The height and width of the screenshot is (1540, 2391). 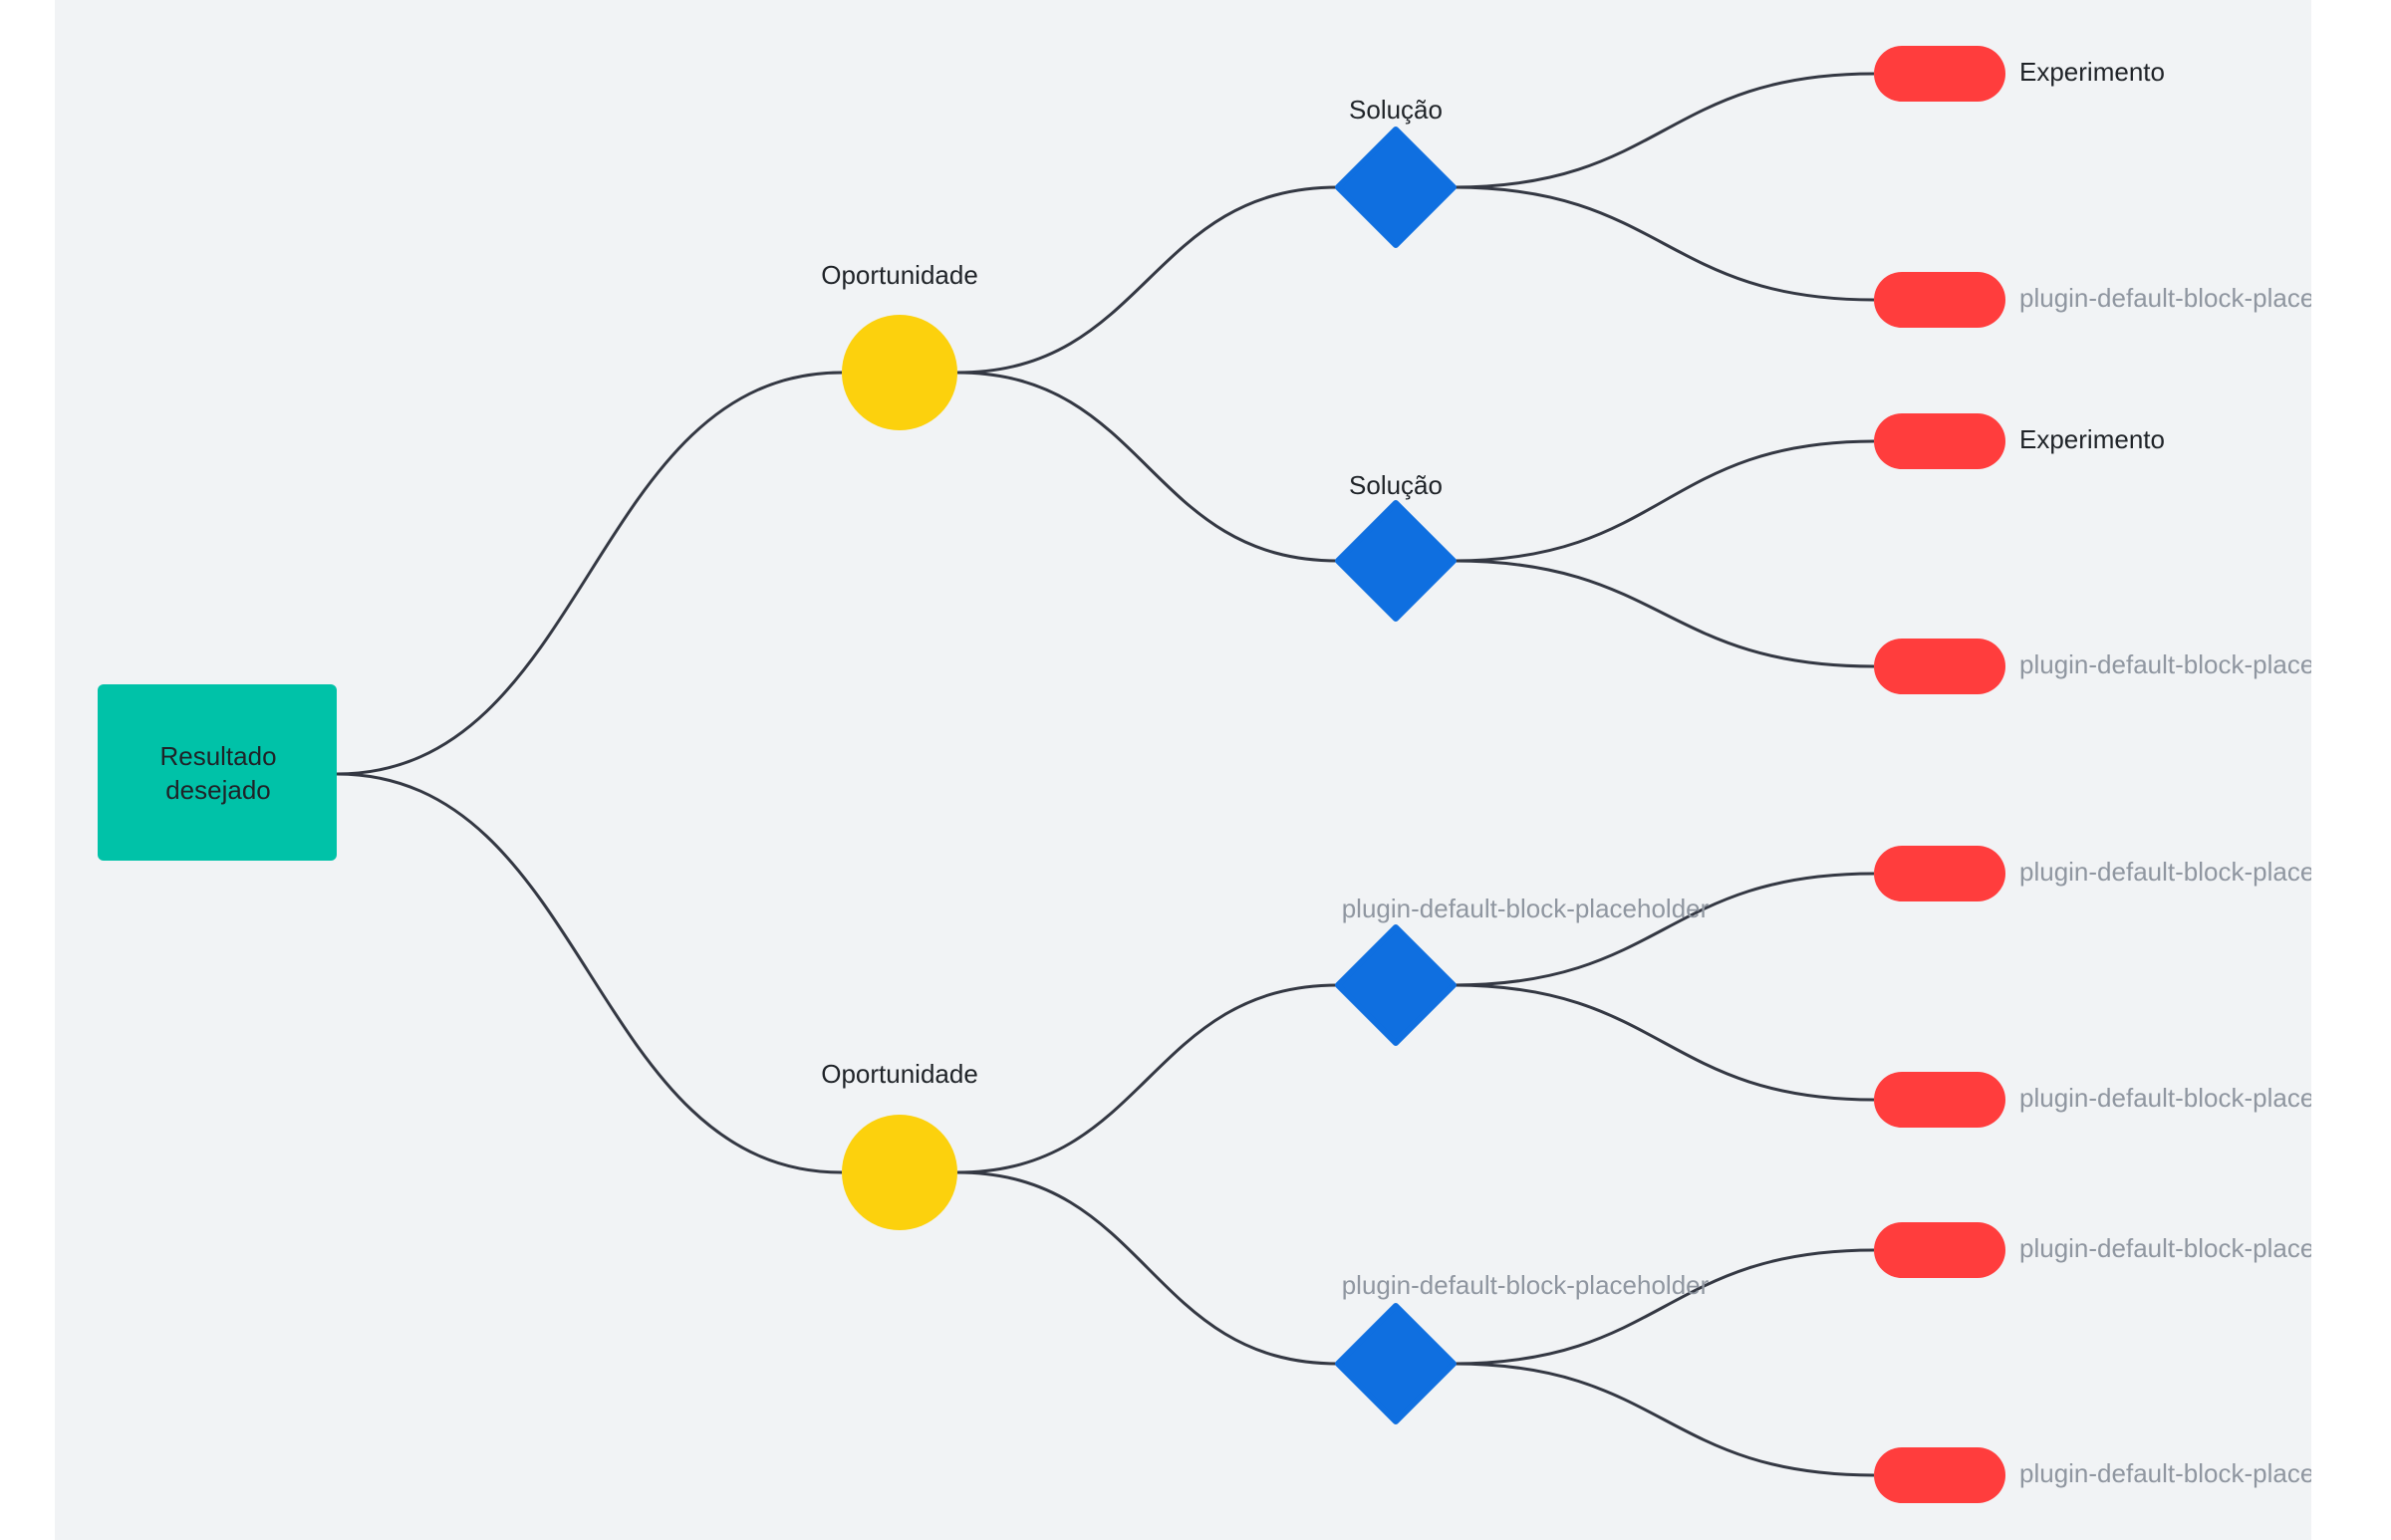 I want to click on node-label: Resultado, so click(x=217, y=756).